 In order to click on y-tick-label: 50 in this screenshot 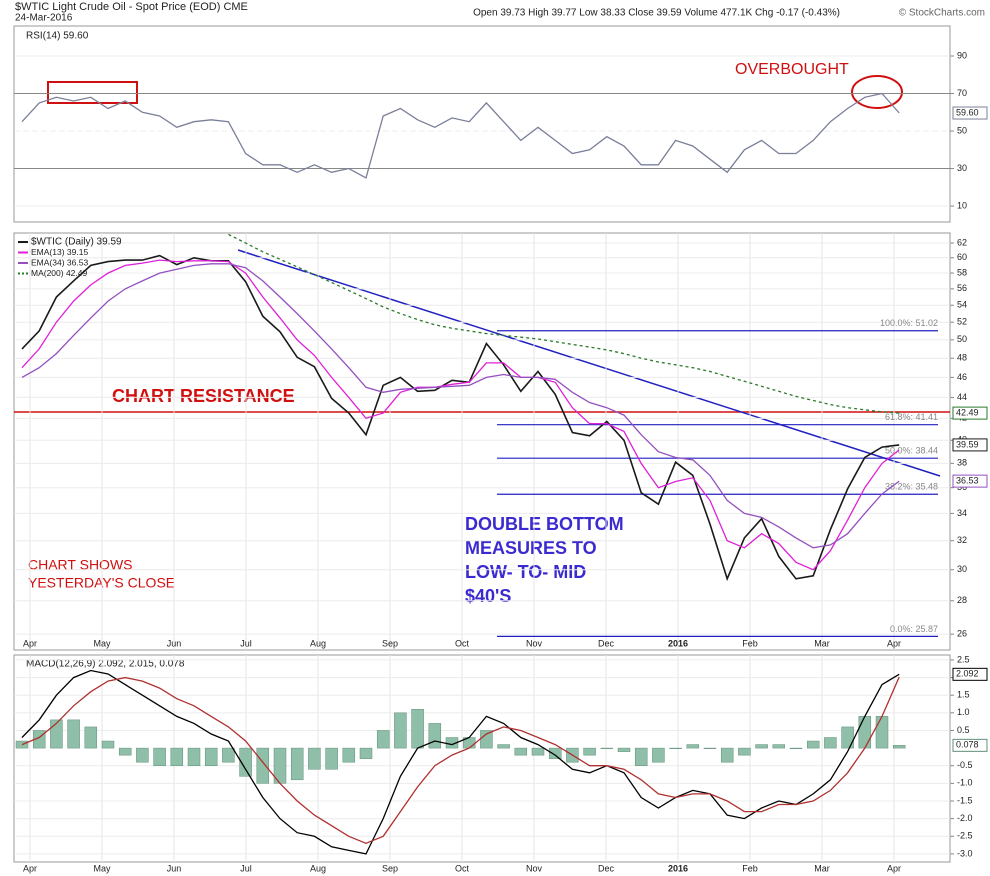, I will do `click(962, 130)`.